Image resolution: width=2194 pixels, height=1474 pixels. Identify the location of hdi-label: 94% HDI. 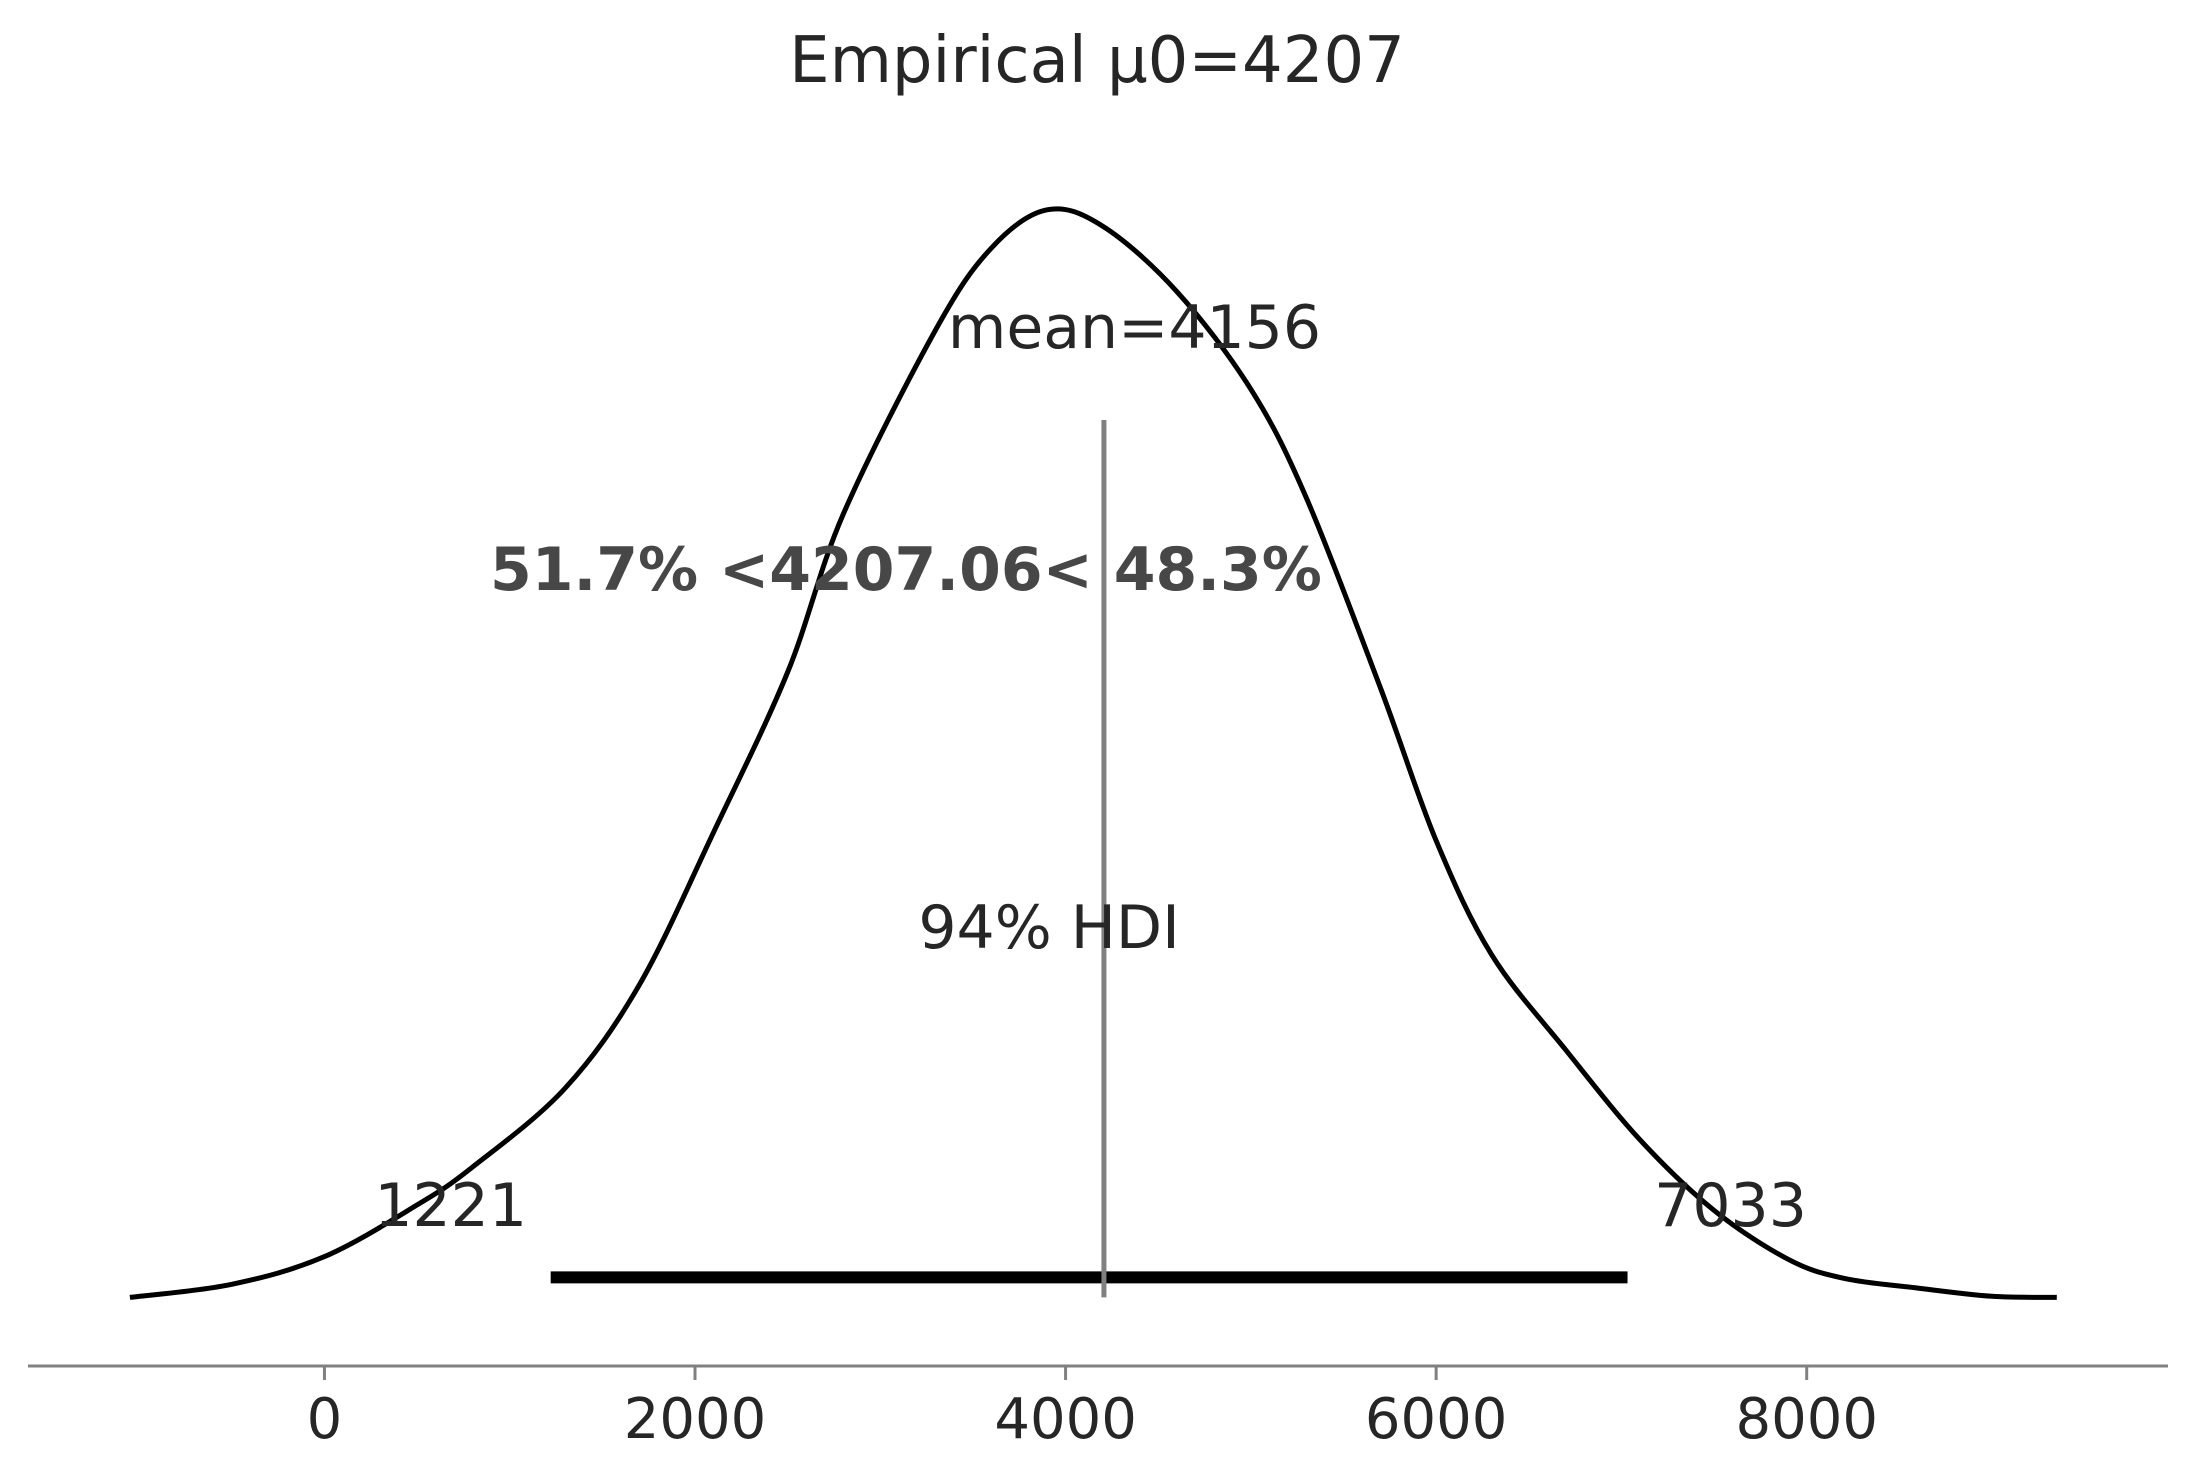
(1048, 928).